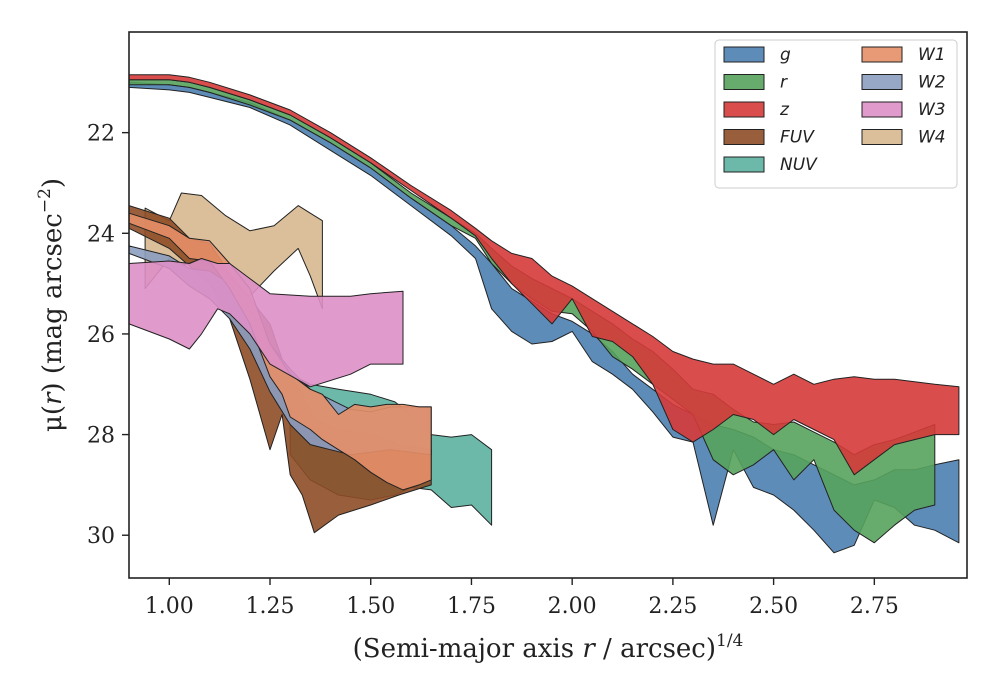  I want to click on legend-swatch-r, so click(744, 82).